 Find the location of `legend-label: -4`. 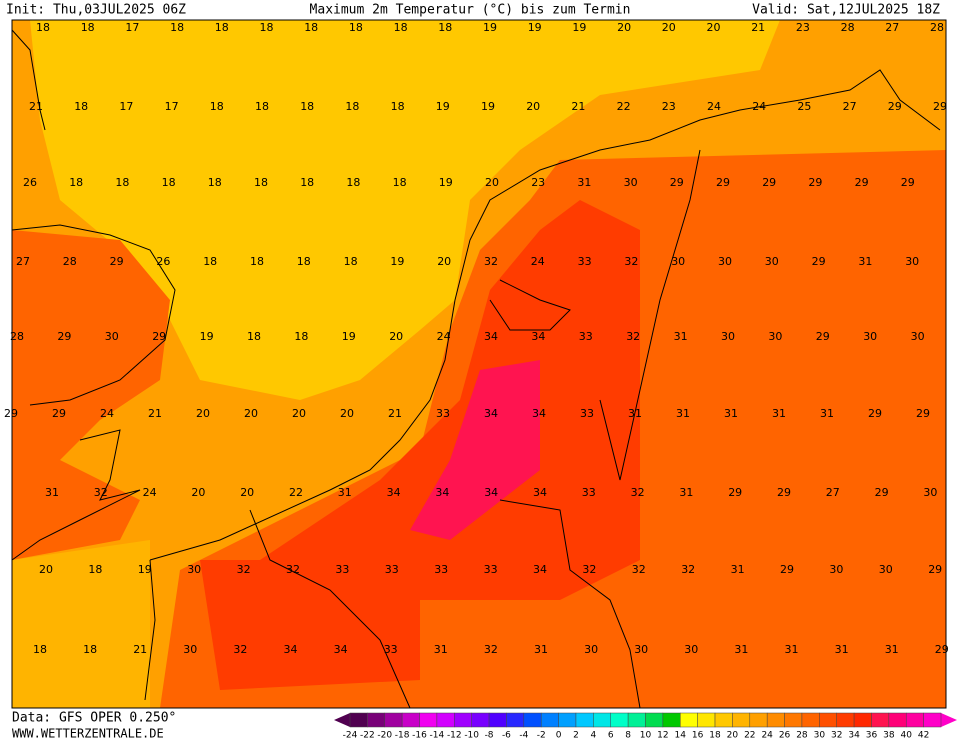

legend-label: -4 is located at coordinates (523, 736).